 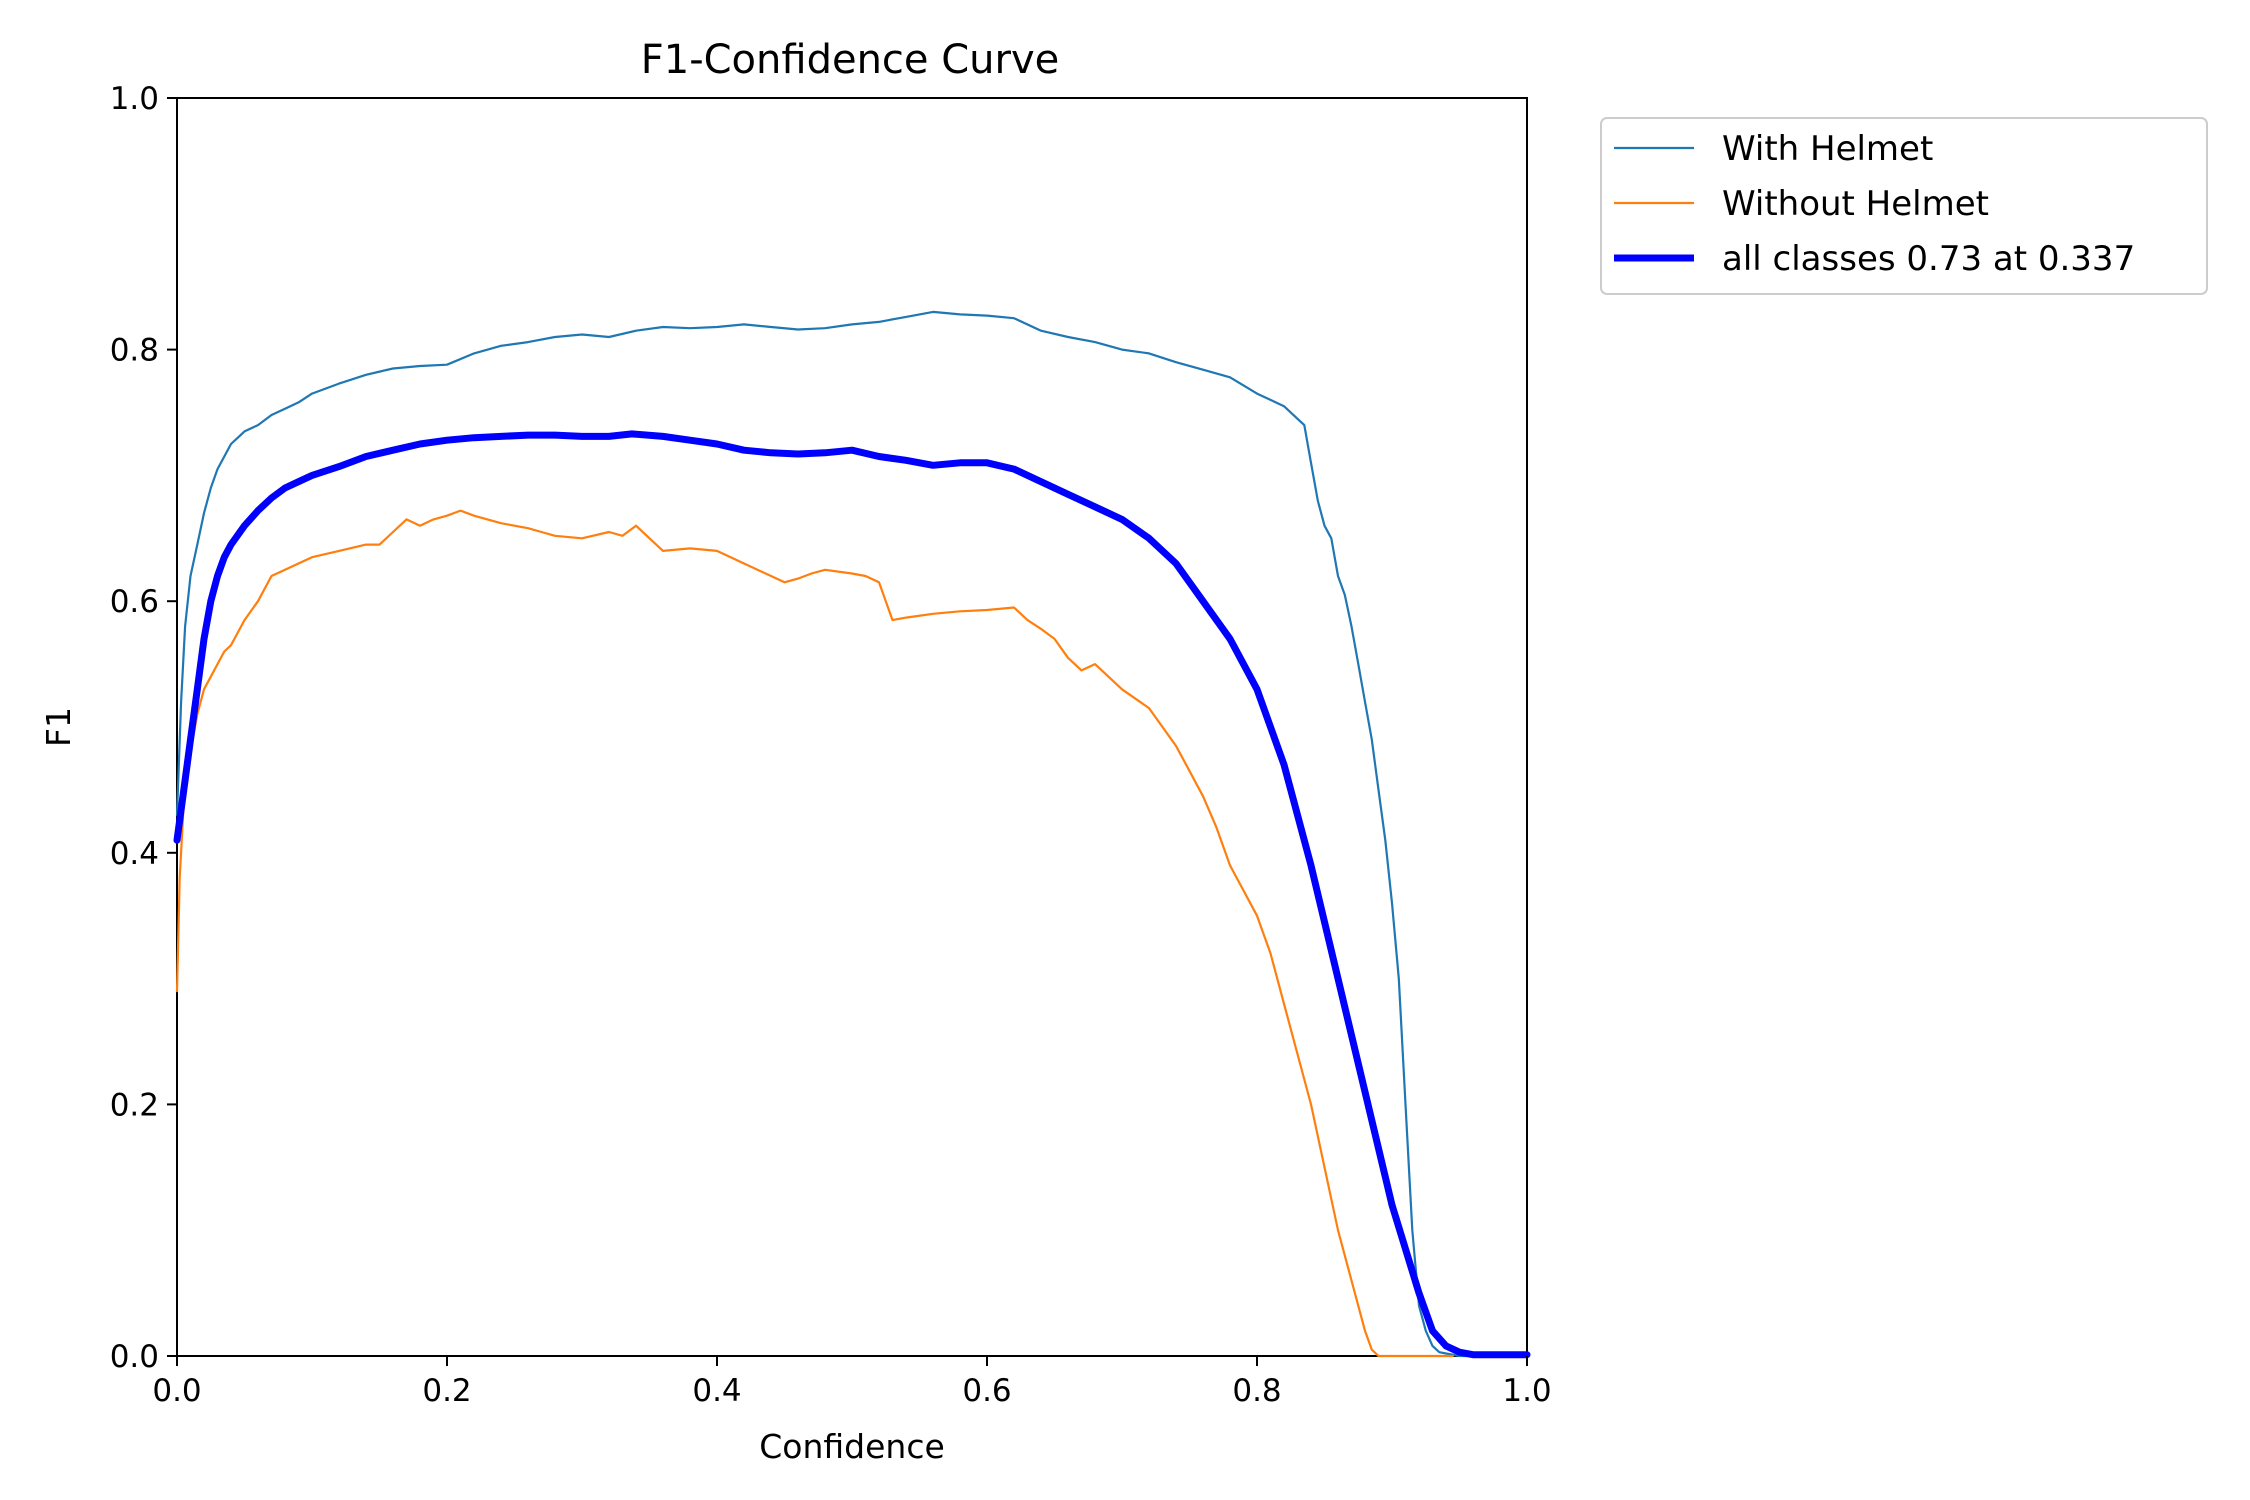 I want to click on x-tick-label: 1.0, so click(x=1526, y=1391).